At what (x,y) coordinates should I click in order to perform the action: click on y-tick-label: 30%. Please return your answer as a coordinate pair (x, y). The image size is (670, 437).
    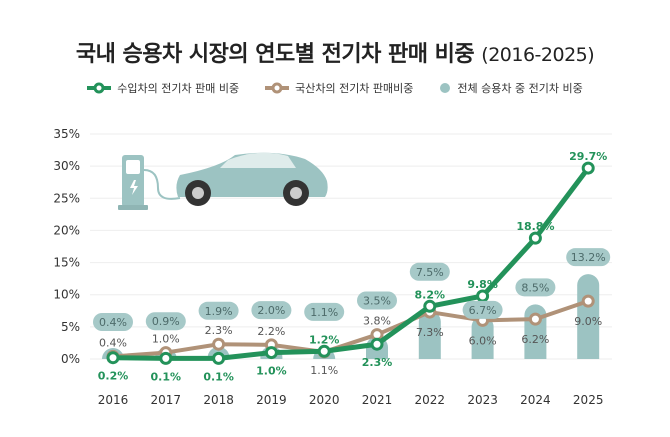
    Looking at the image, I should click on (66, 166).